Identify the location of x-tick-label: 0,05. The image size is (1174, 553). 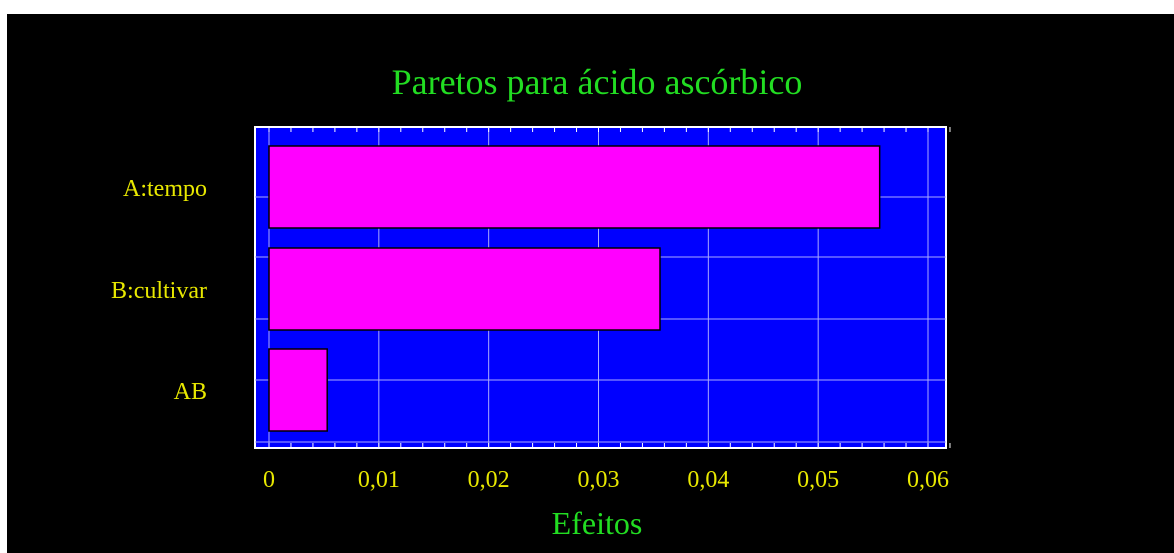
(818, 480).